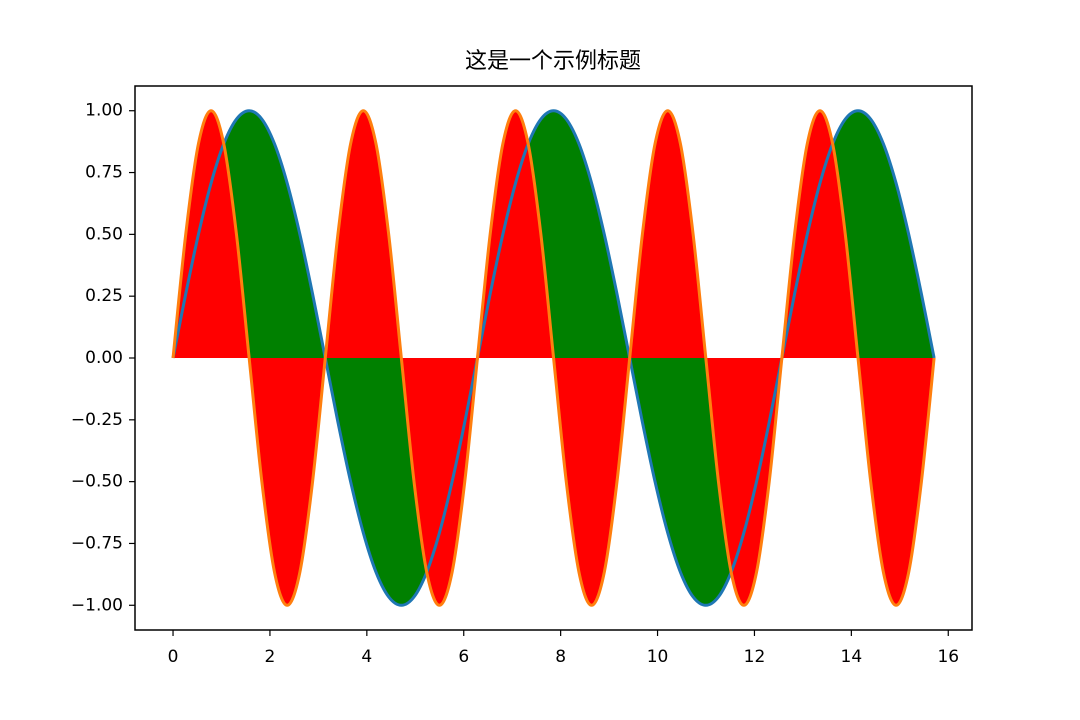 The image size is (1080, 720). I want to click on y-tick-label: 1.00, so click(104, 111).